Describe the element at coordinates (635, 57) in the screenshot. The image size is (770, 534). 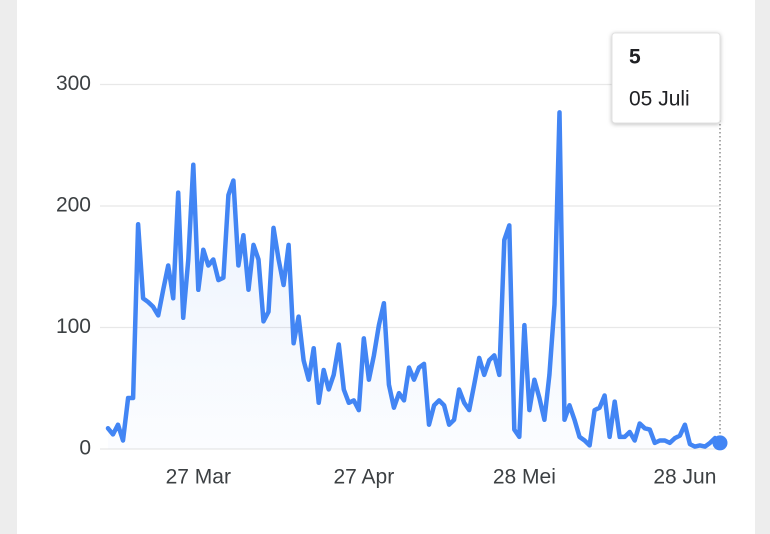
I see `tooltip-value: 5` at that location.